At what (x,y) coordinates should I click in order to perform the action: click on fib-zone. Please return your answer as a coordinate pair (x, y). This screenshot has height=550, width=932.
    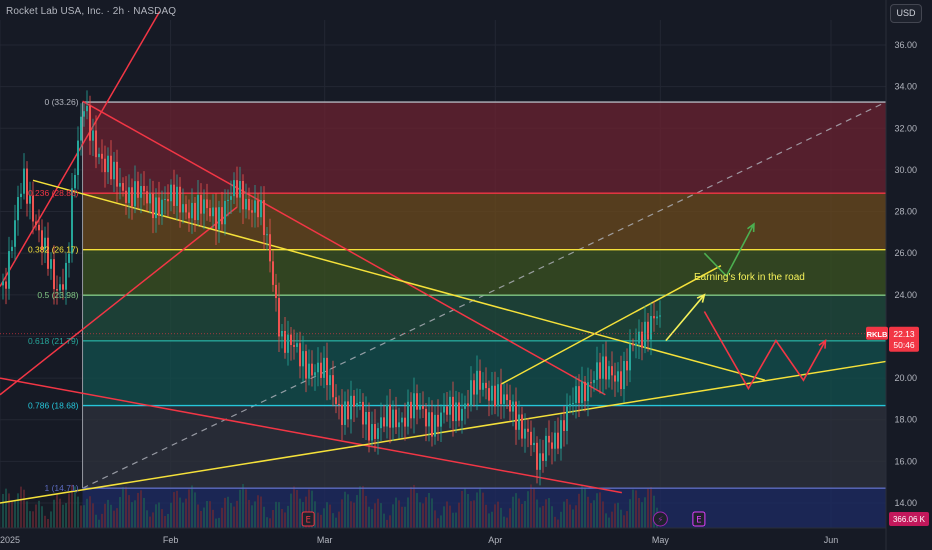
    Looking at the image, I should click on (484, 272).